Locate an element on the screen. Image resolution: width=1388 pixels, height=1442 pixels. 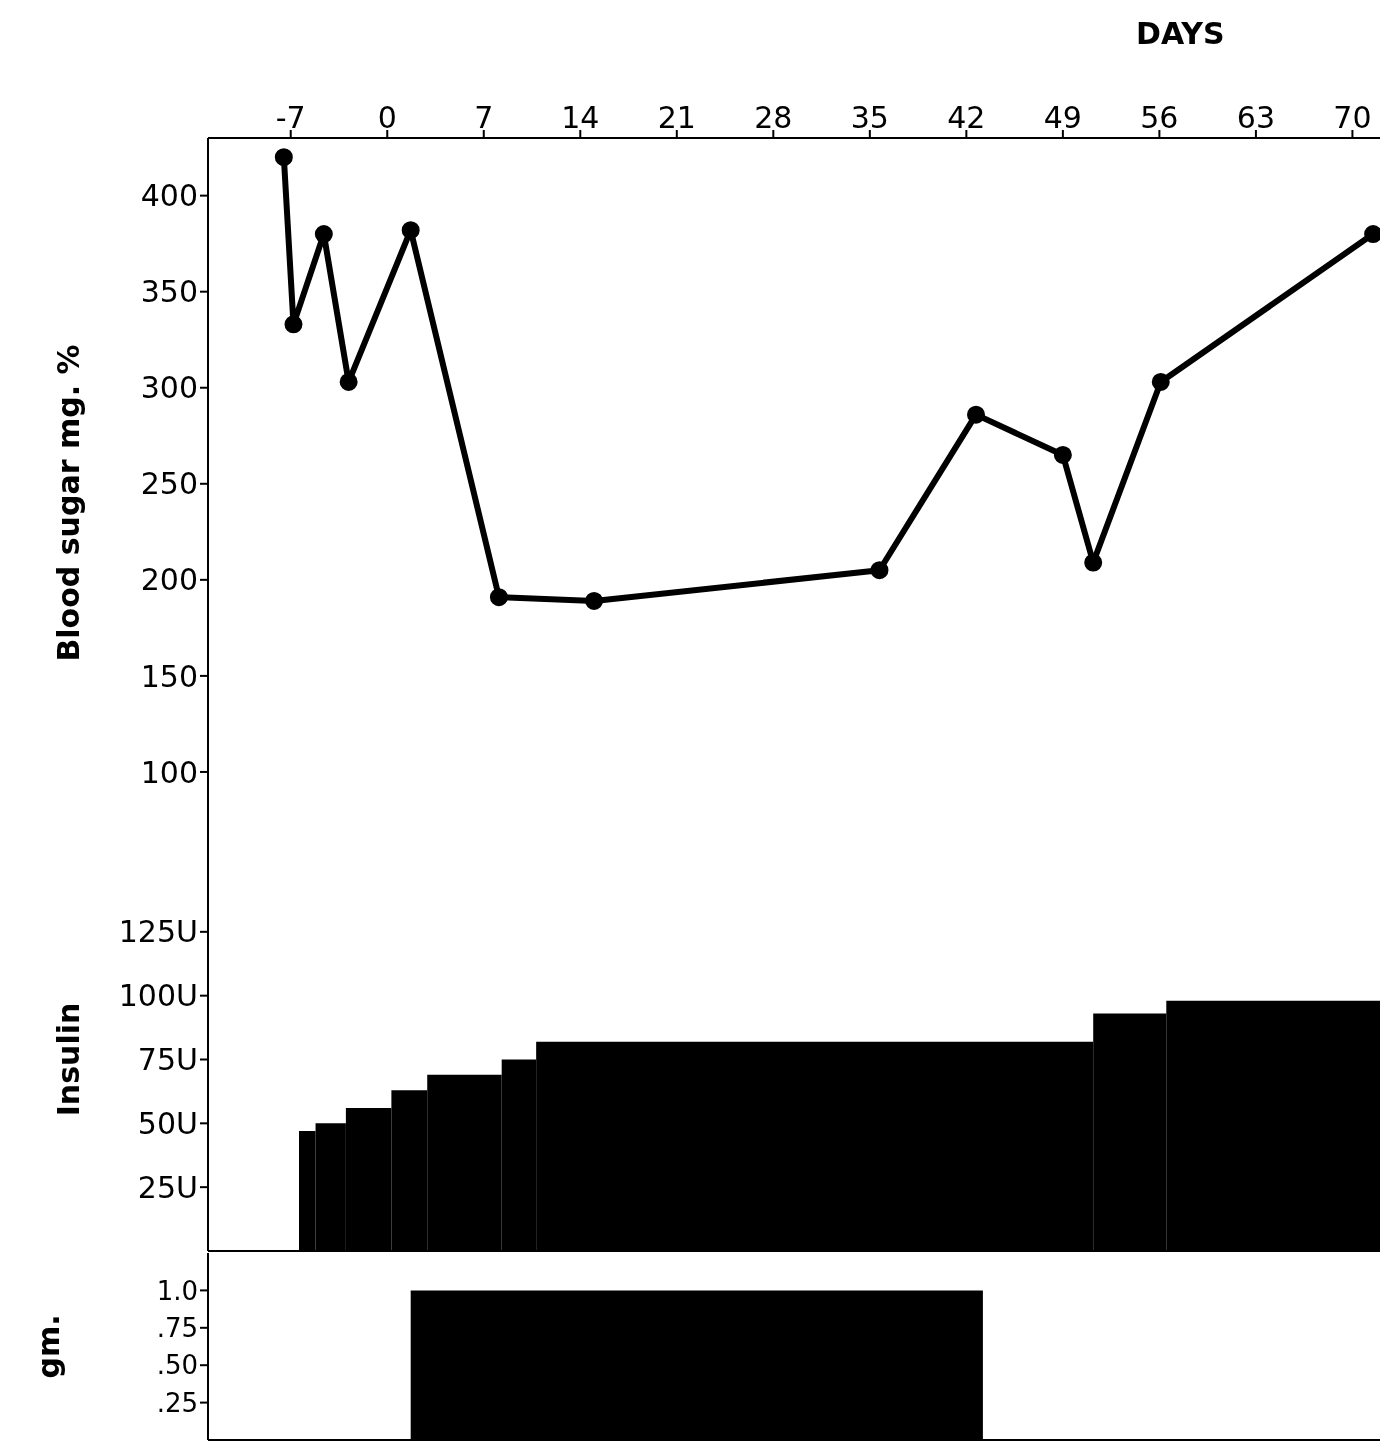
y-tick-label: 150 is located at coordinates (169, 676).